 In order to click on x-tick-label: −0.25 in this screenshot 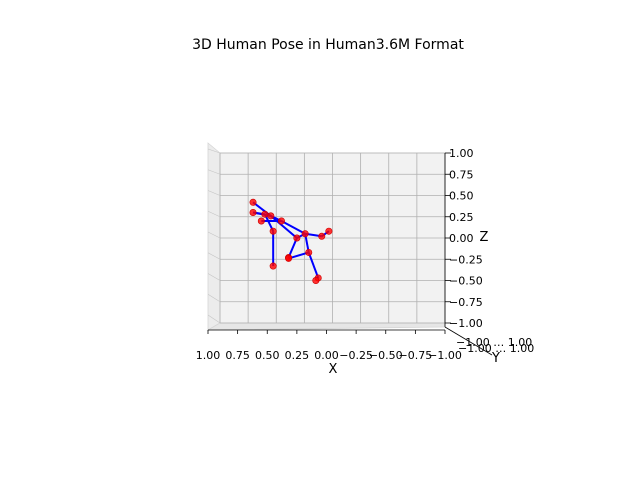, I will do `click(356, 355)`.